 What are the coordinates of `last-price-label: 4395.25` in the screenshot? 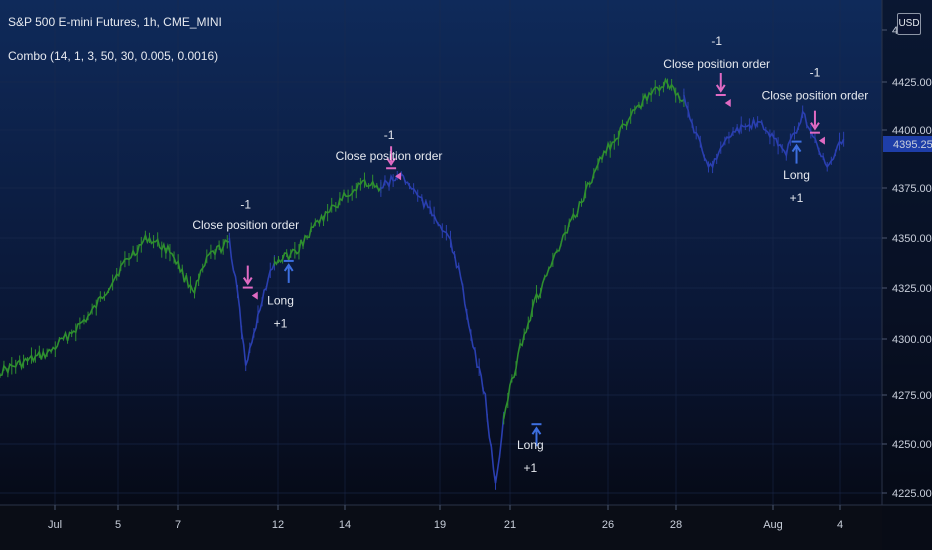 It's located at (907, 144).